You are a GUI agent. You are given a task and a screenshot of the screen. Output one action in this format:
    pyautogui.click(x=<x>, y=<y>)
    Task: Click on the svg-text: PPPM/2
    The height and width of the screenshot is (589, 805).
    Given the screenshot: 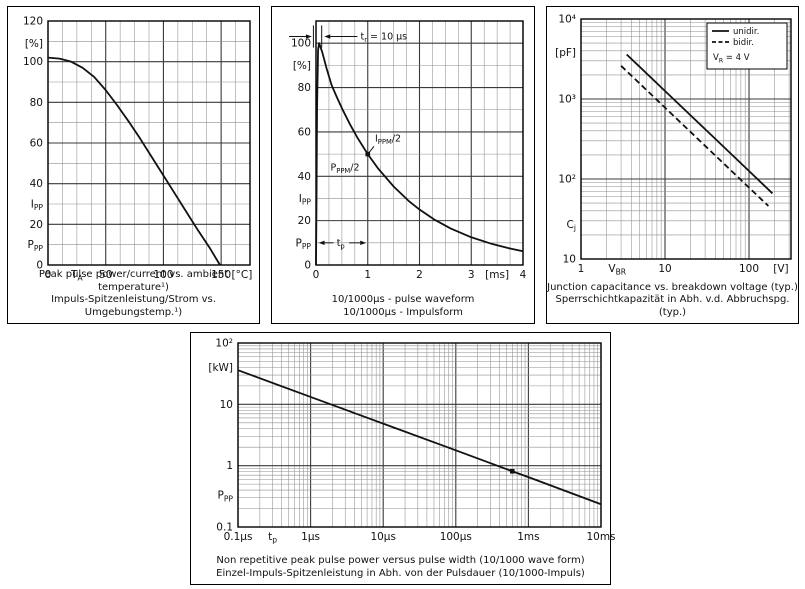 What is the action you would take?
    pyautogui.click(x=344, y=168)
    